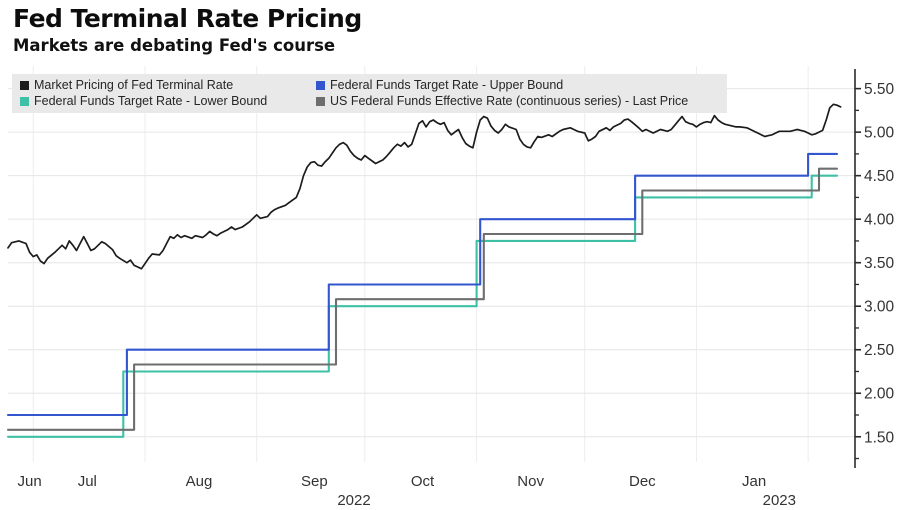 This screenshot has height=510, width=900. Describe the element at coordinates (151, 101) in the screenshot. I see `legend-item-label: Federal Funds Target Rate - Lower Bound` at that location.